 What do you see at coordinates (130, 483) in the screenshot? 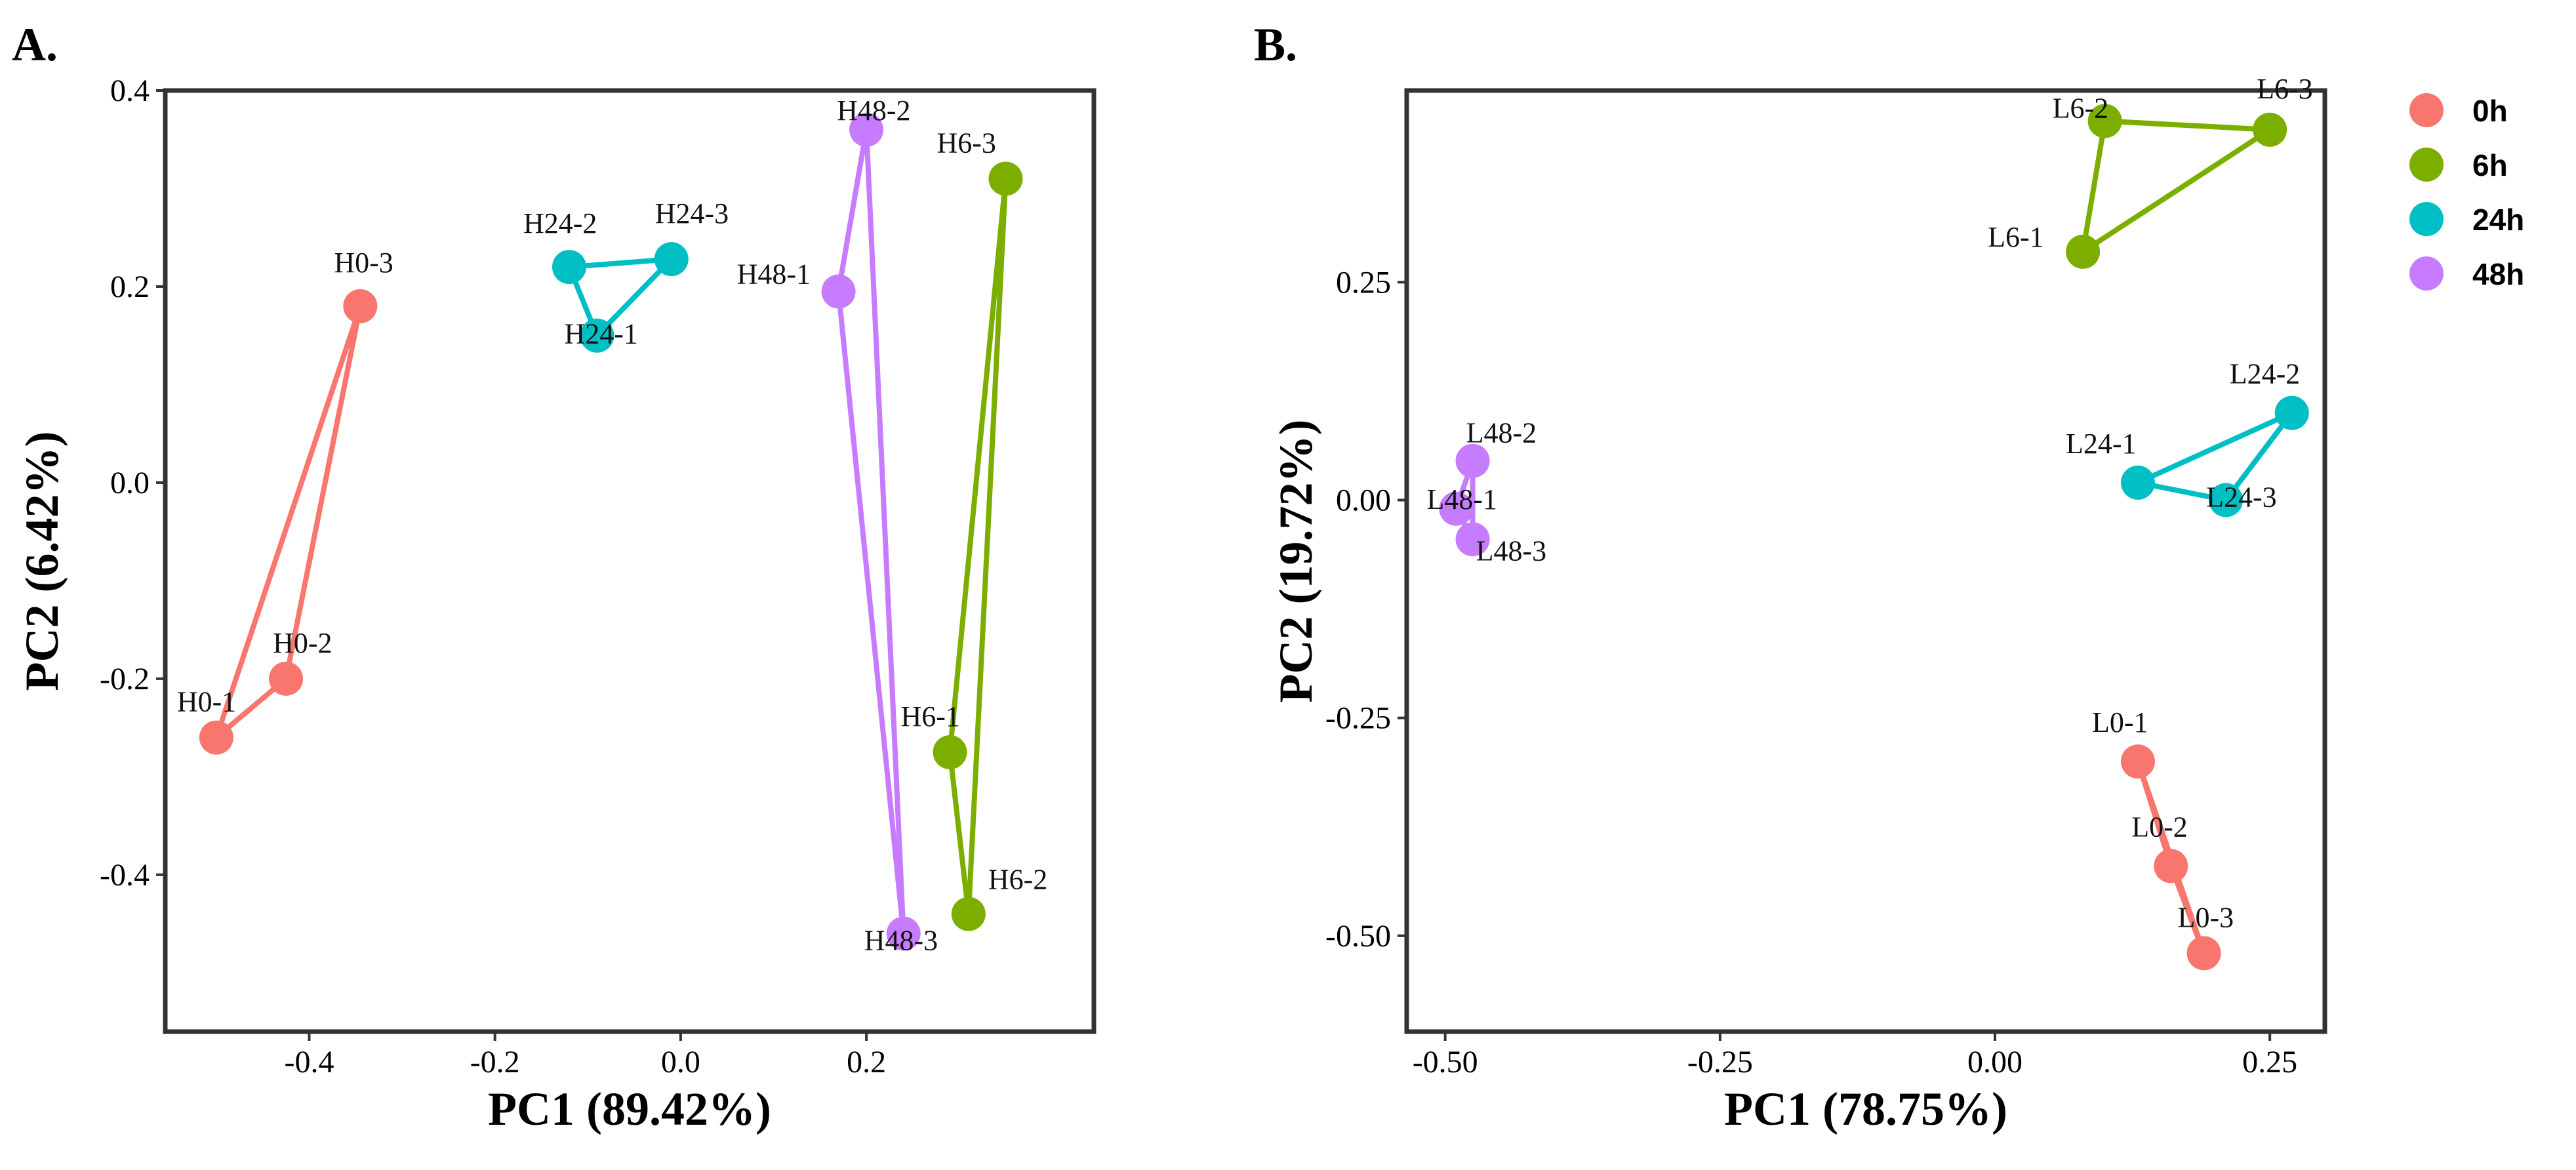
I see `y-tick-label: 0.0` at bounding box center [130, 483].